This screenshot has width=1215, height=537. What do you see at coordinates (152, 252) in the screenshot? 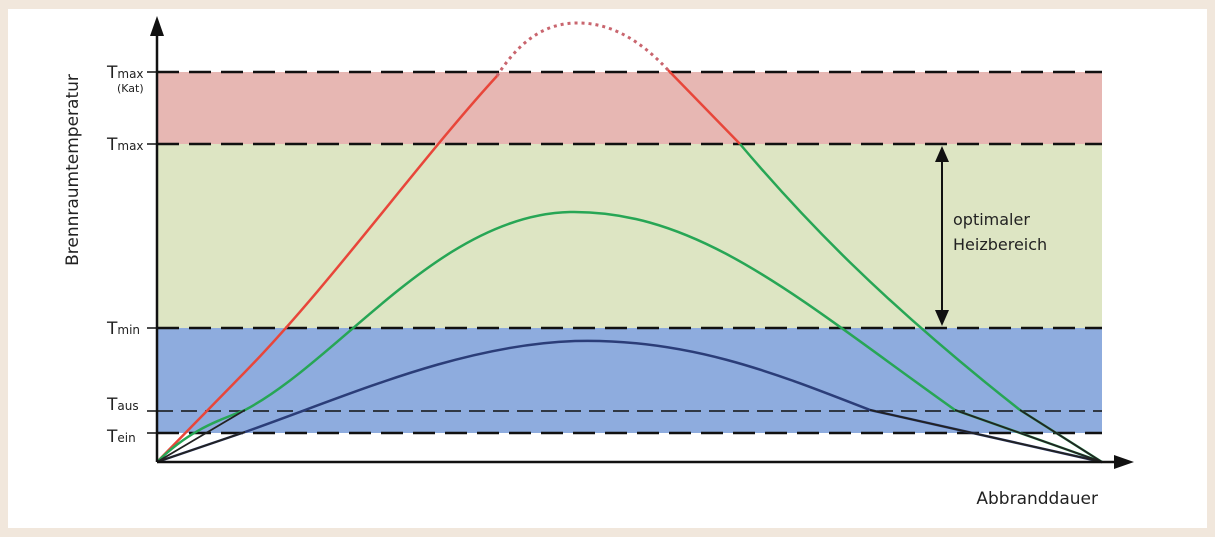
I see `y-ticks` at bounding box center [152, 252].